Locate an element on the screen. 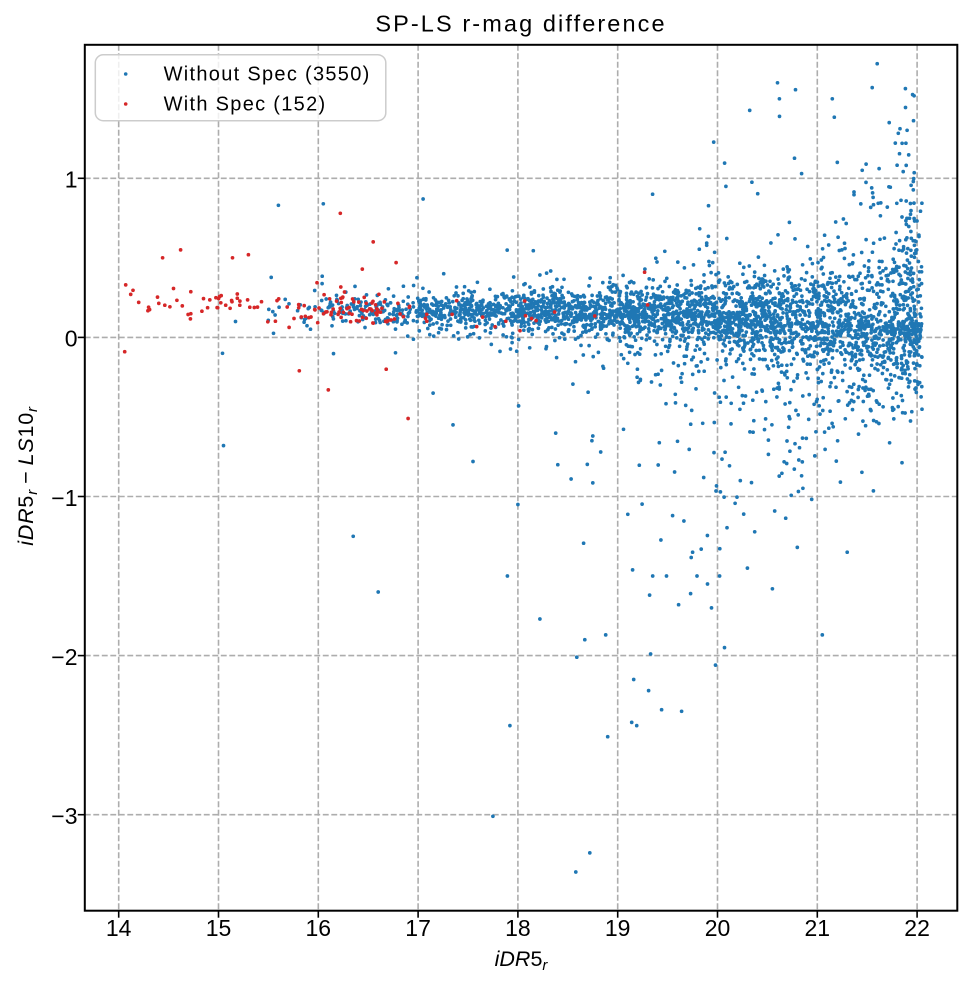  svg-text: iDR5r is located at coordinates (522, 960).